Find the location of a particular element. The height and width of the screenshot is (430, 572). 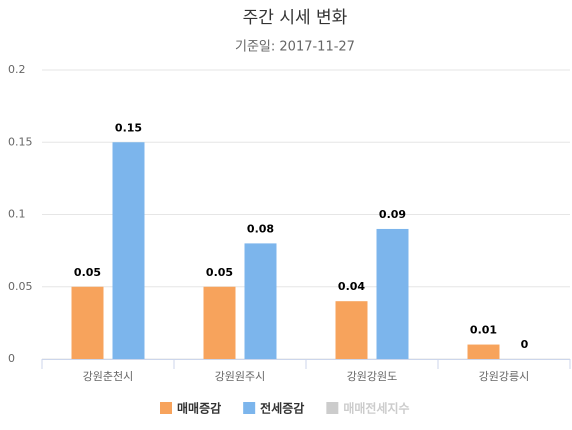

data-label: 0.09 is located at coordinates (392, 214).